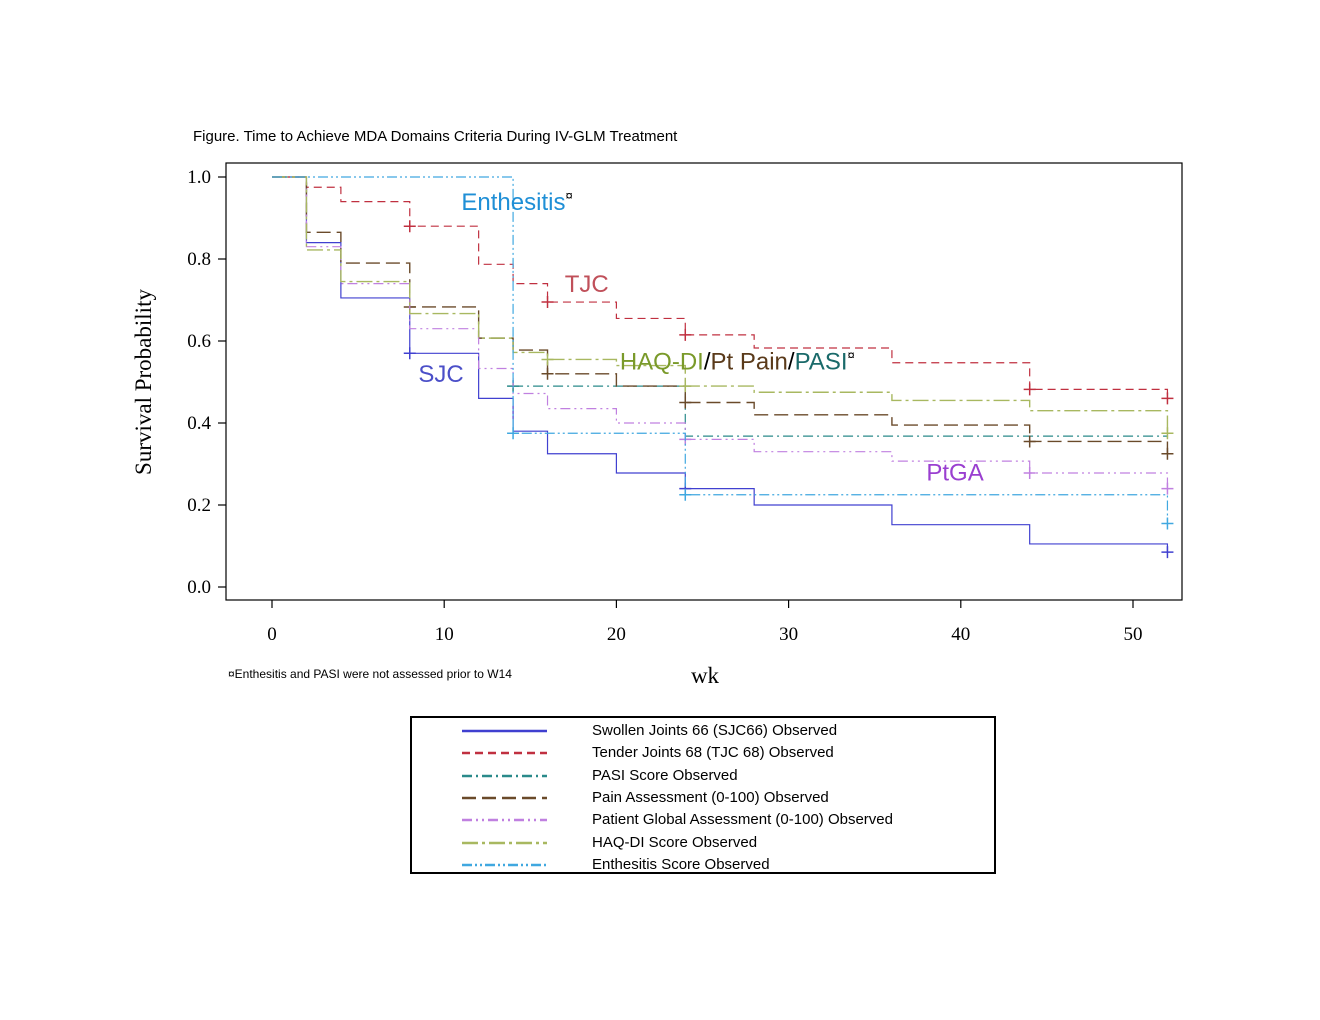 This screenshot has height=1020, width=1320. What do you see at coordinates (665, 775) in the screenshot?
I see `legend-label: PASI Score Observed` at bounding box center [665, 775].